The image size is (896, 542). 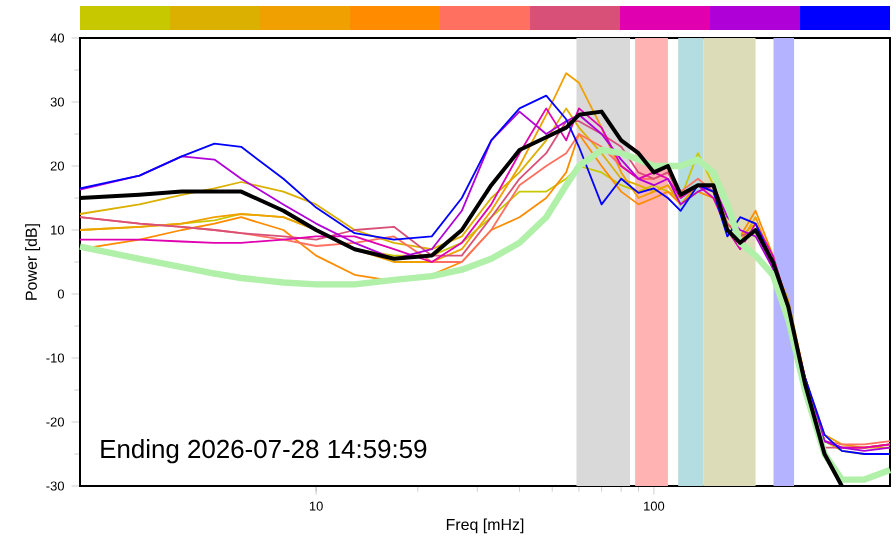 What do you see at coordinates (264, 451) in the screenshot?
I see `annotation: Ending 2026-07-28 14:59:59` at bounding box center [264, 451].